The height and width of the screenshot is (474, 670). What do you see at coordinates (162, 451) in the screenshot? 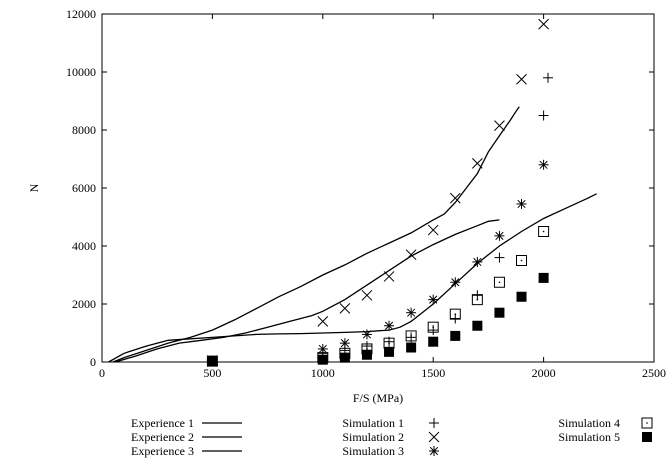
I see `legend-label-experience-3: Experience 3` at bounding box center [162, 451].